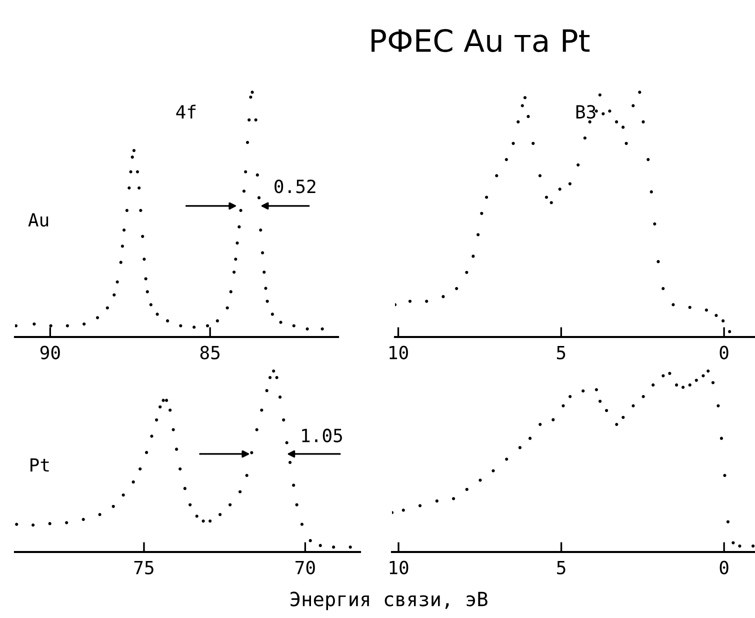  What do you see at coordinates (399, 567) in the screenshot?
I see `x-tick-label: 10` at bounding box center [399, 567].